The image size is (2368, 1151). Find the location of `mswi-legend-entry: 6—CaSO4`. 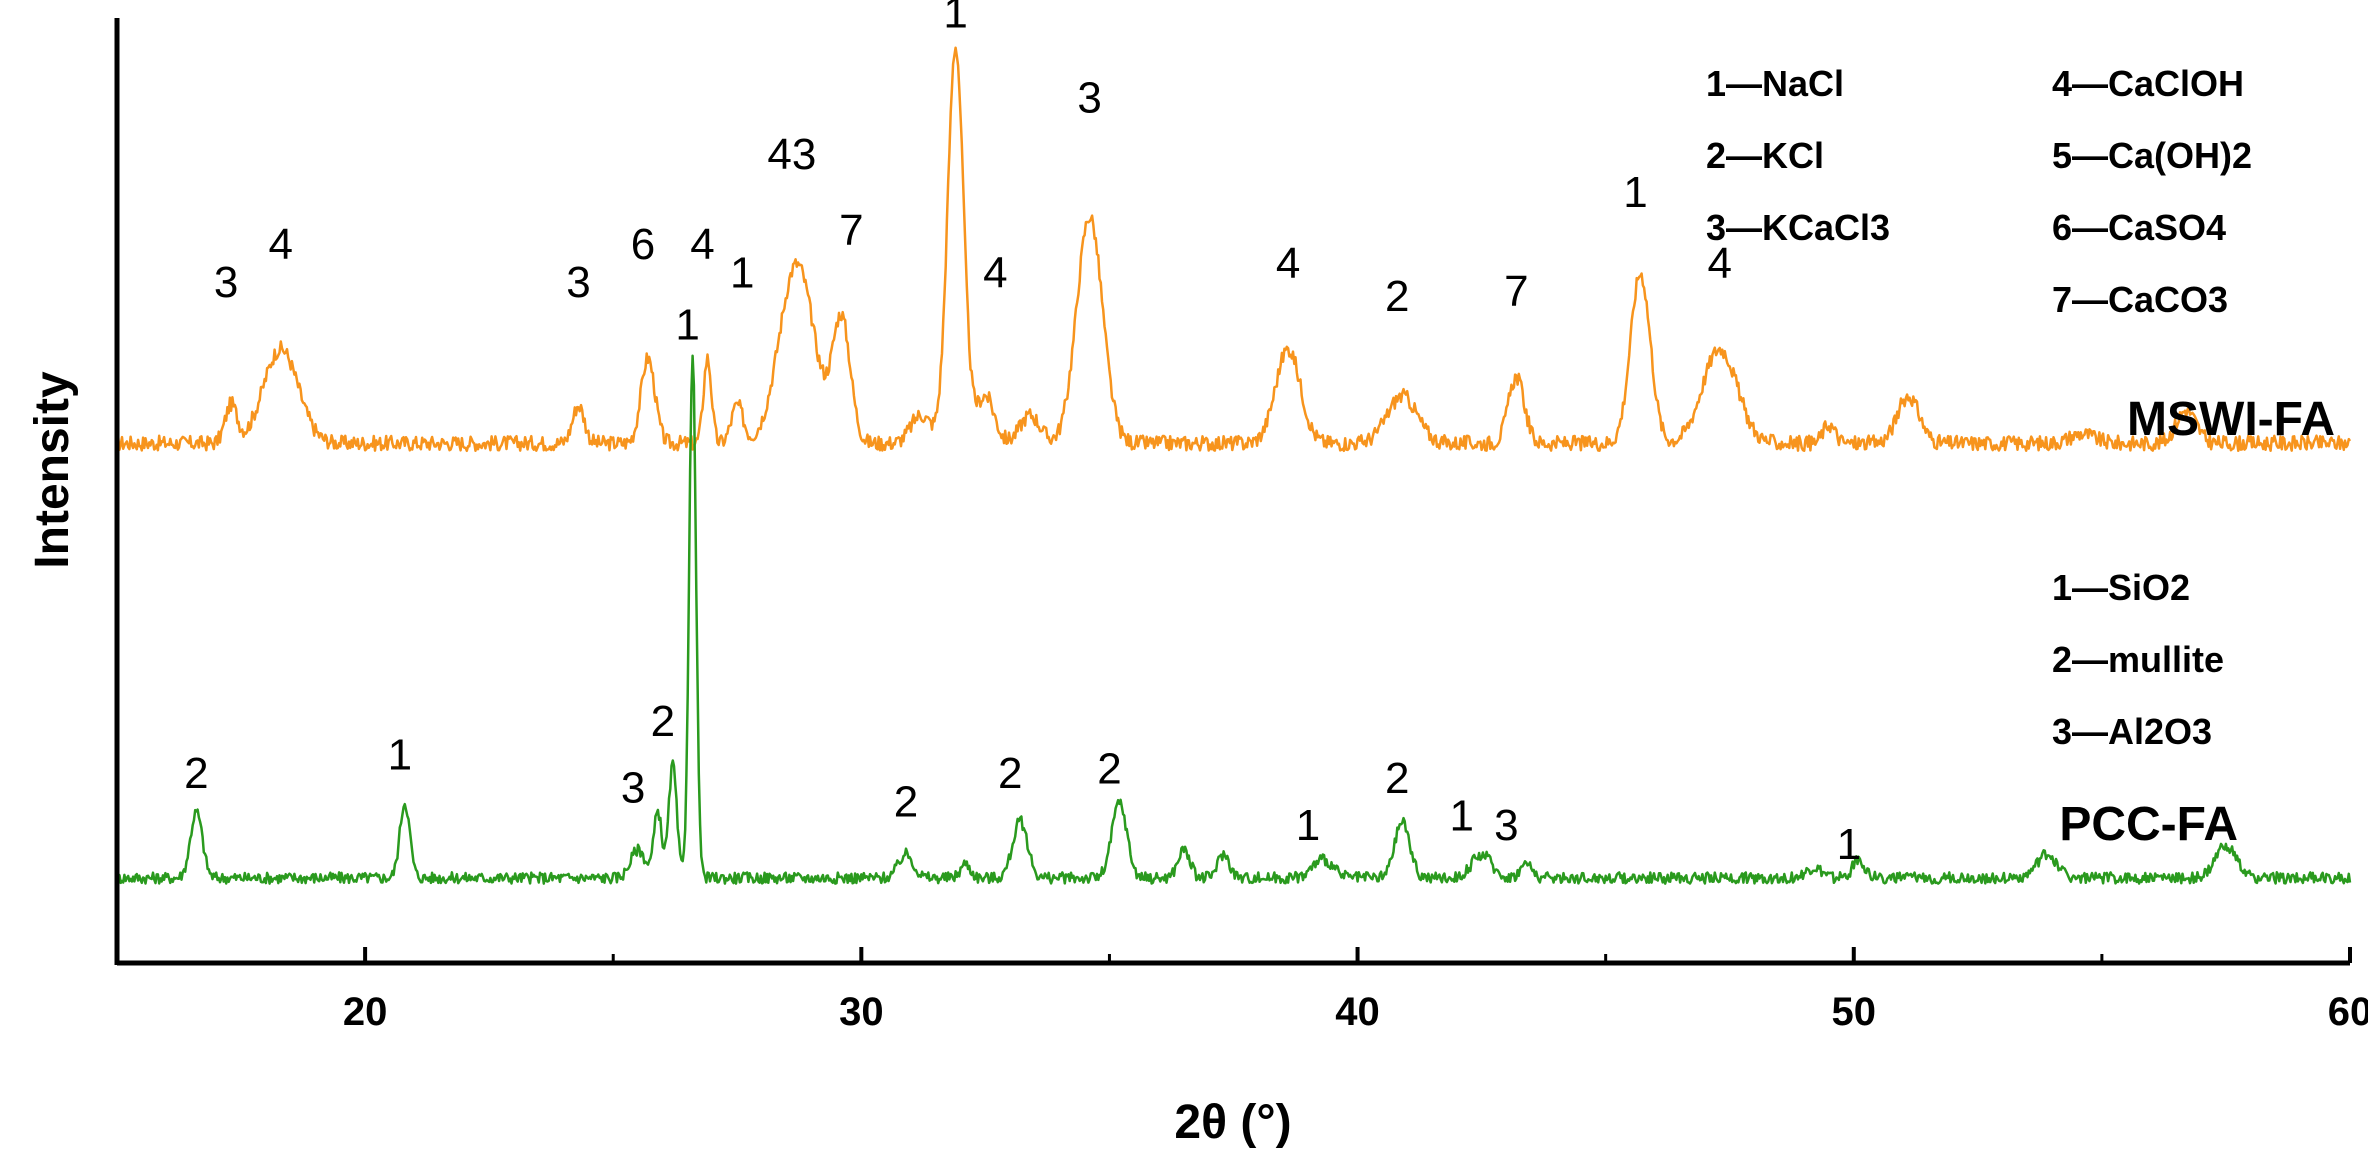

mswi-legend-entry: 6—CaSO4 is located at coordinates (2139, 227).